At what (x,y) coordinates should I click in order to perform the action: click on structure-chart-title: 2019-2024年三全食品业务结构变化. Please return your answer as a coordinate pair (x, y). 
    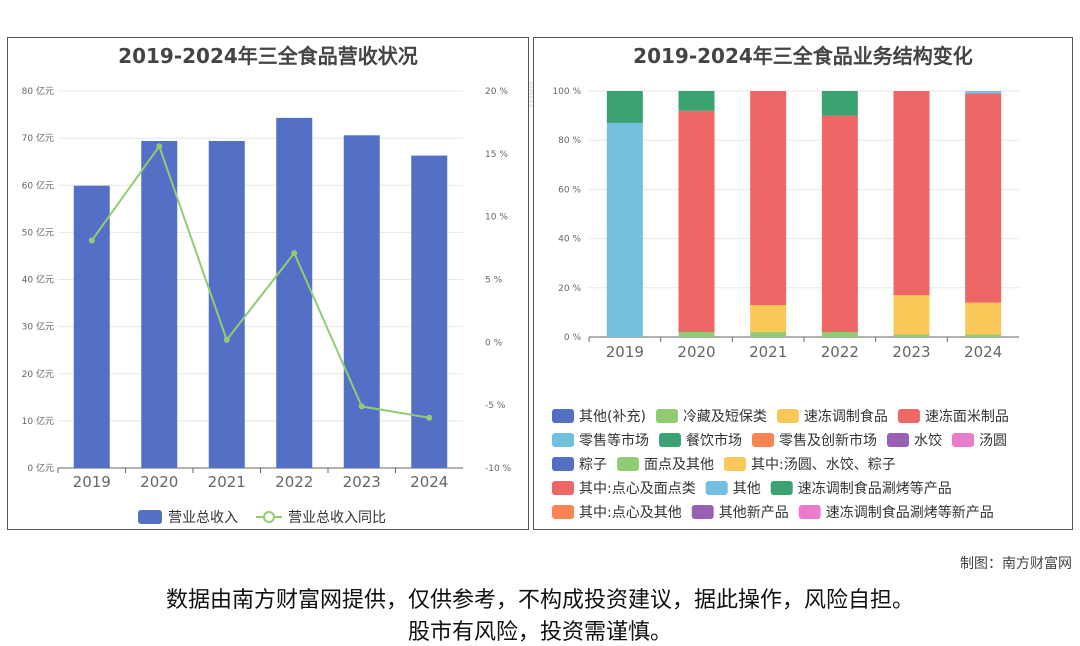
    Looking at the image, I should click on (803, 56).